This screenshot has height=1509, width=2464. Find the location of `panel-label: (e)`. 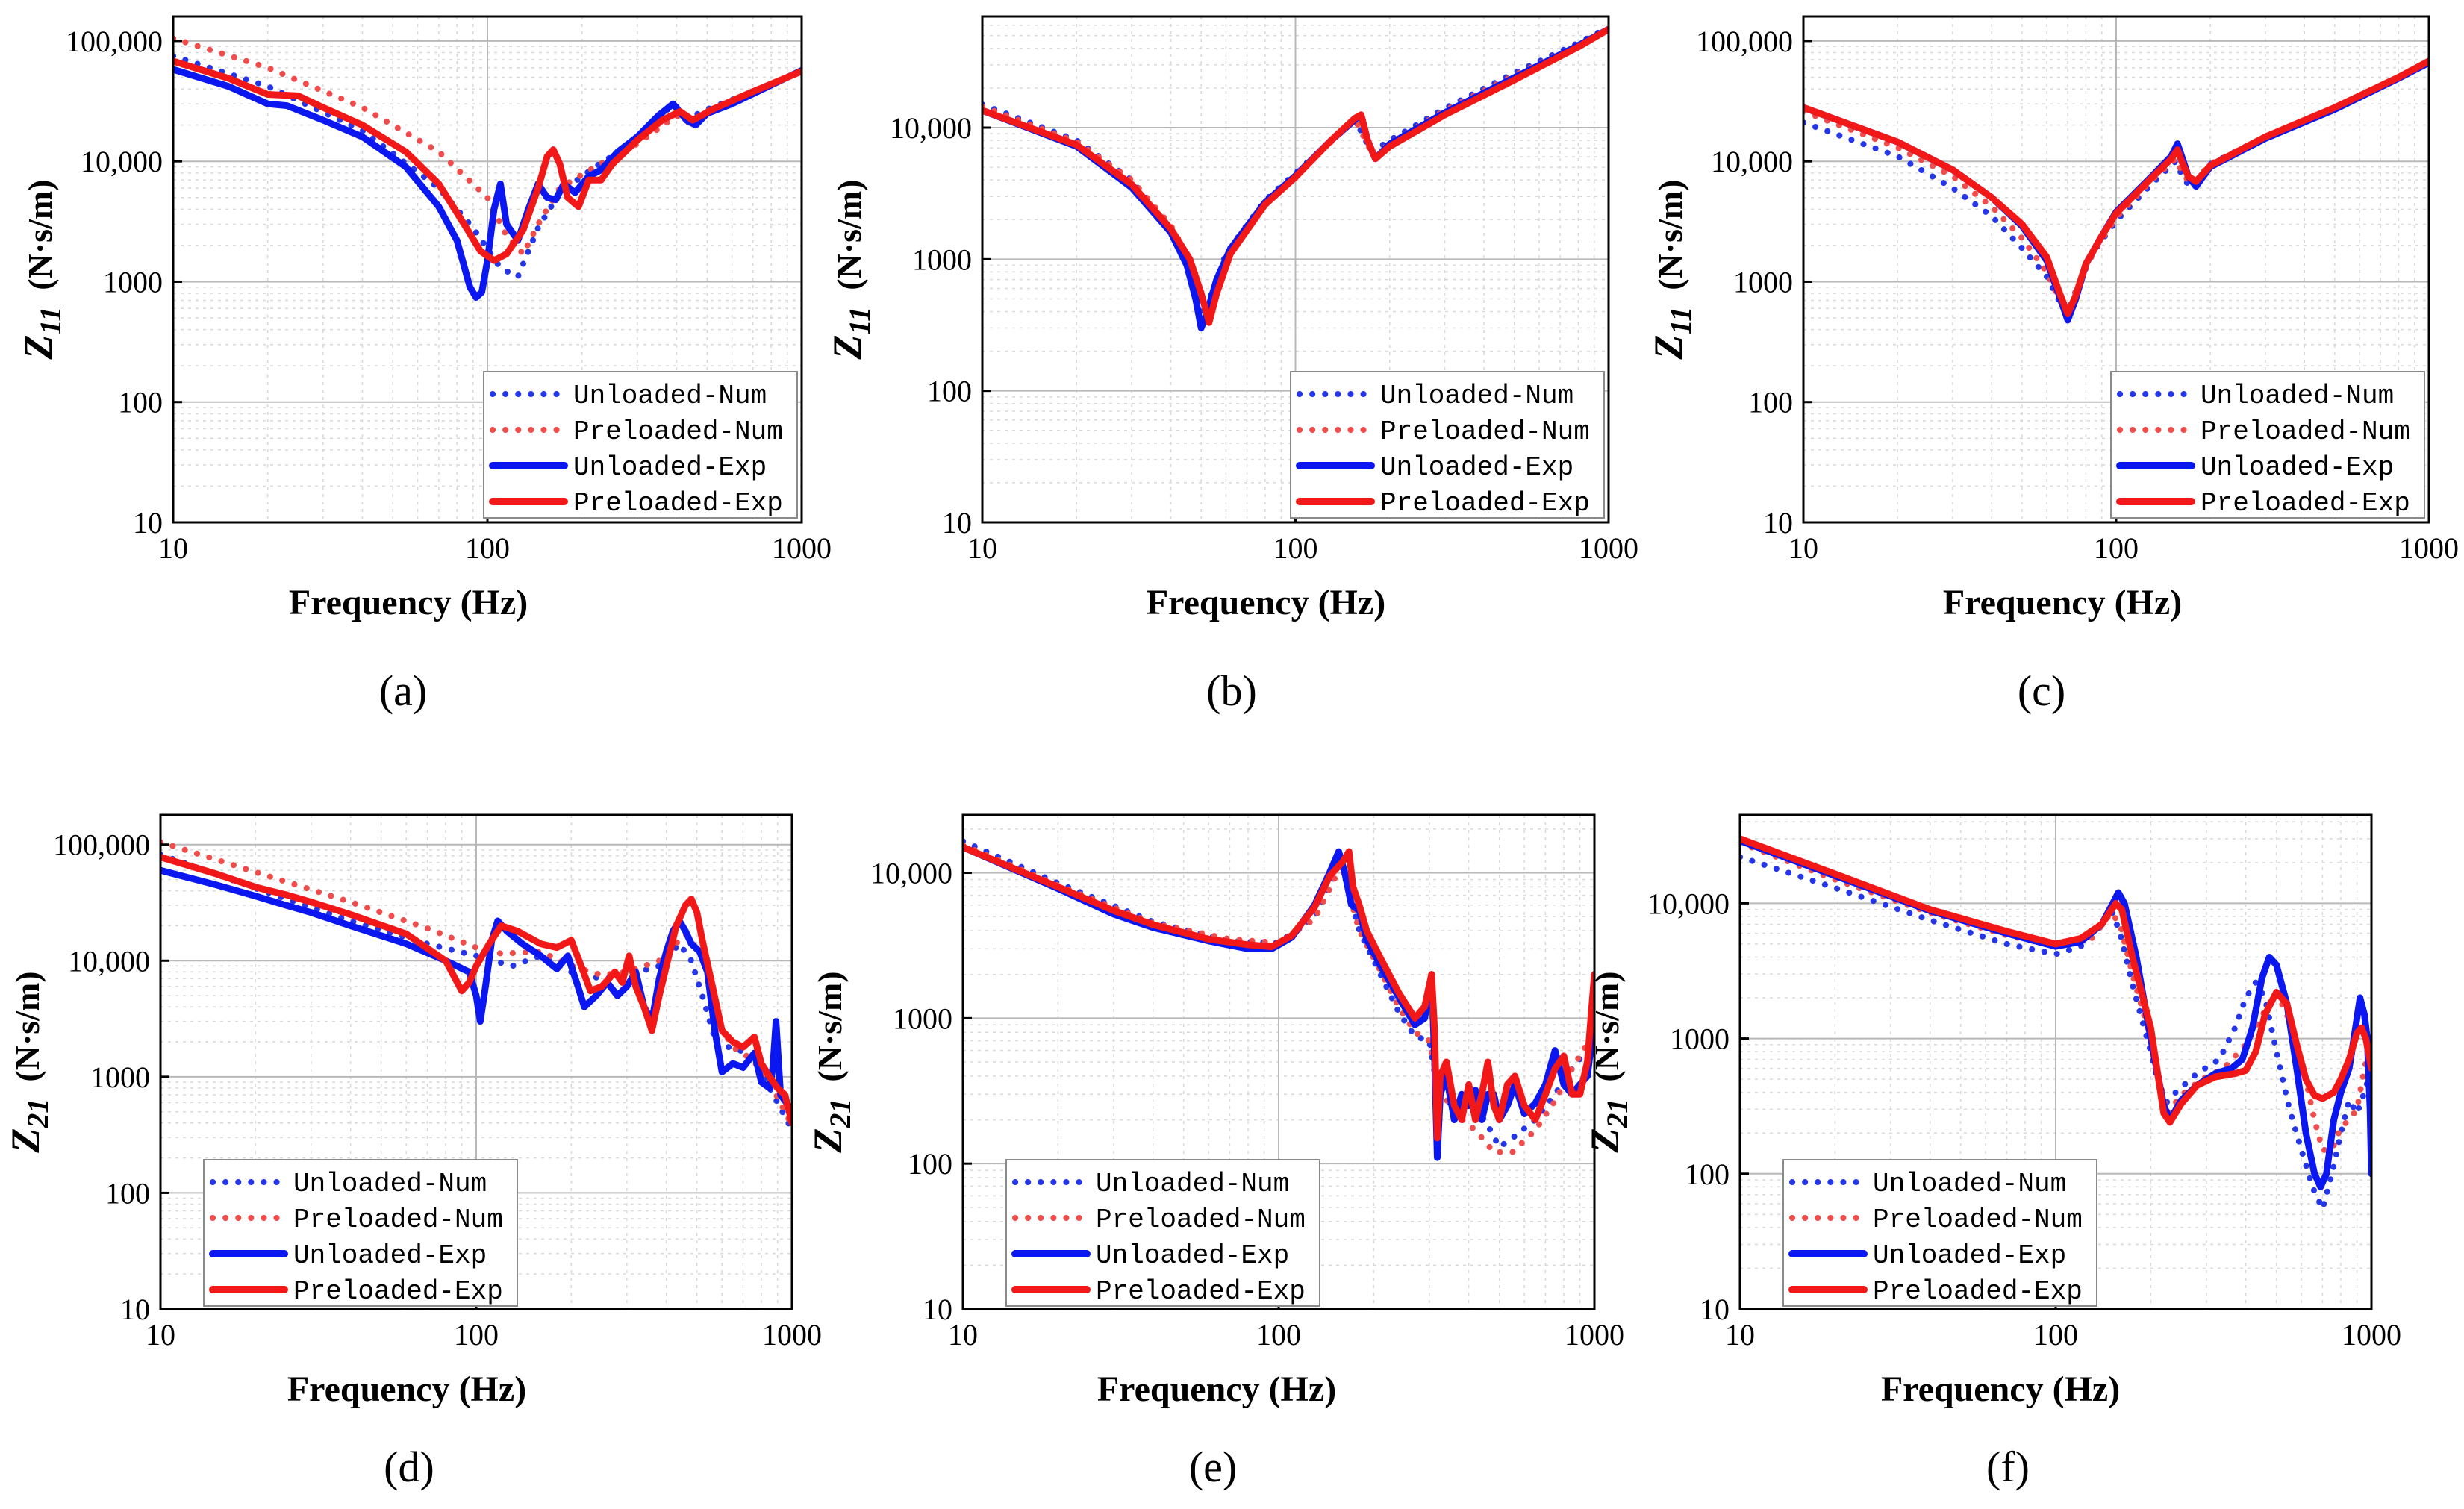

panel-label: (e) is located at coordinates (1213, 1467).